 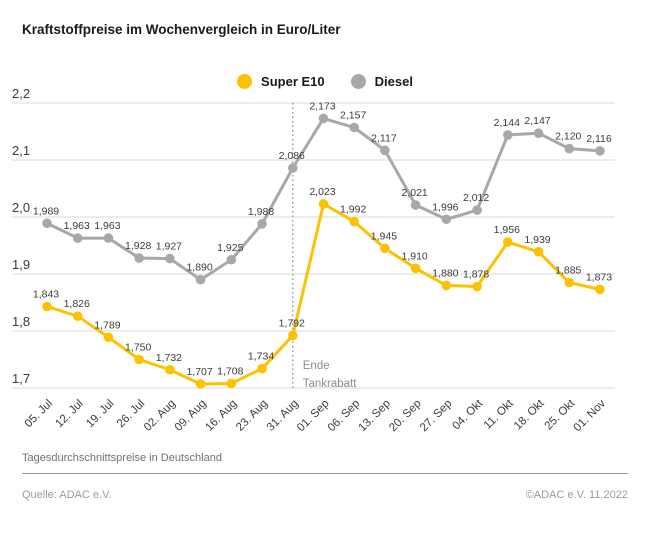 What do you see at coordinates (169, 358) in the screenshot?
I see `value-label: 1,732` at bounding box center [169, 358].